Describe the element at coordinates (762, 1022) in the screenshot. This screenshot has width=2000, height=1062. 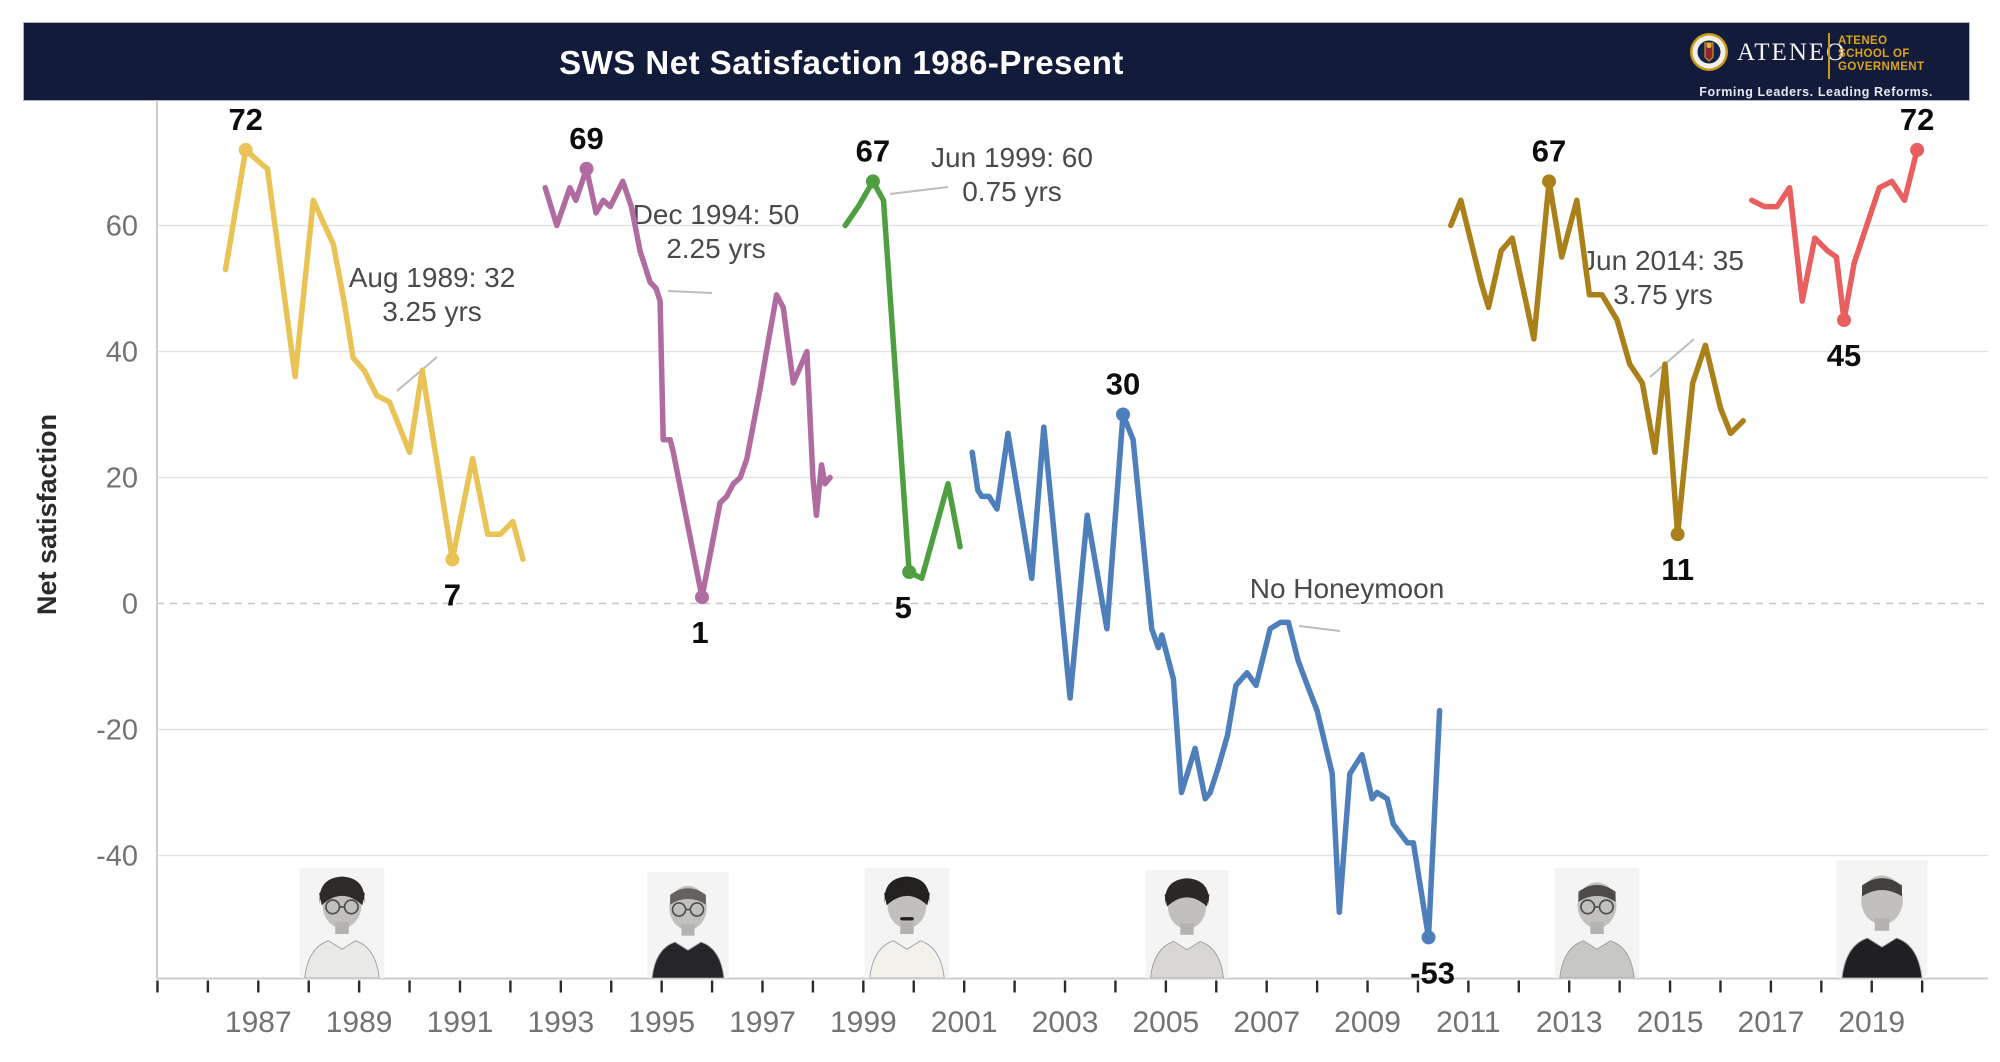
I see `x-tick-label-1997: 1997` at that location.